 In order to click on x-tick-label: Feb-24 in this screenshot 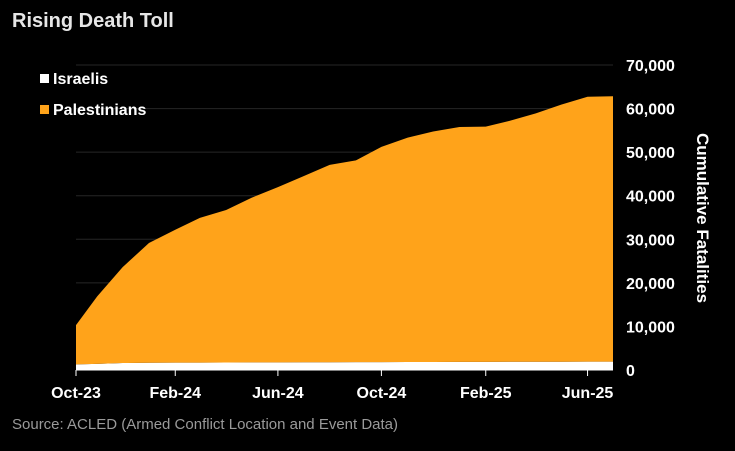, I will do `click(175, 393)`.